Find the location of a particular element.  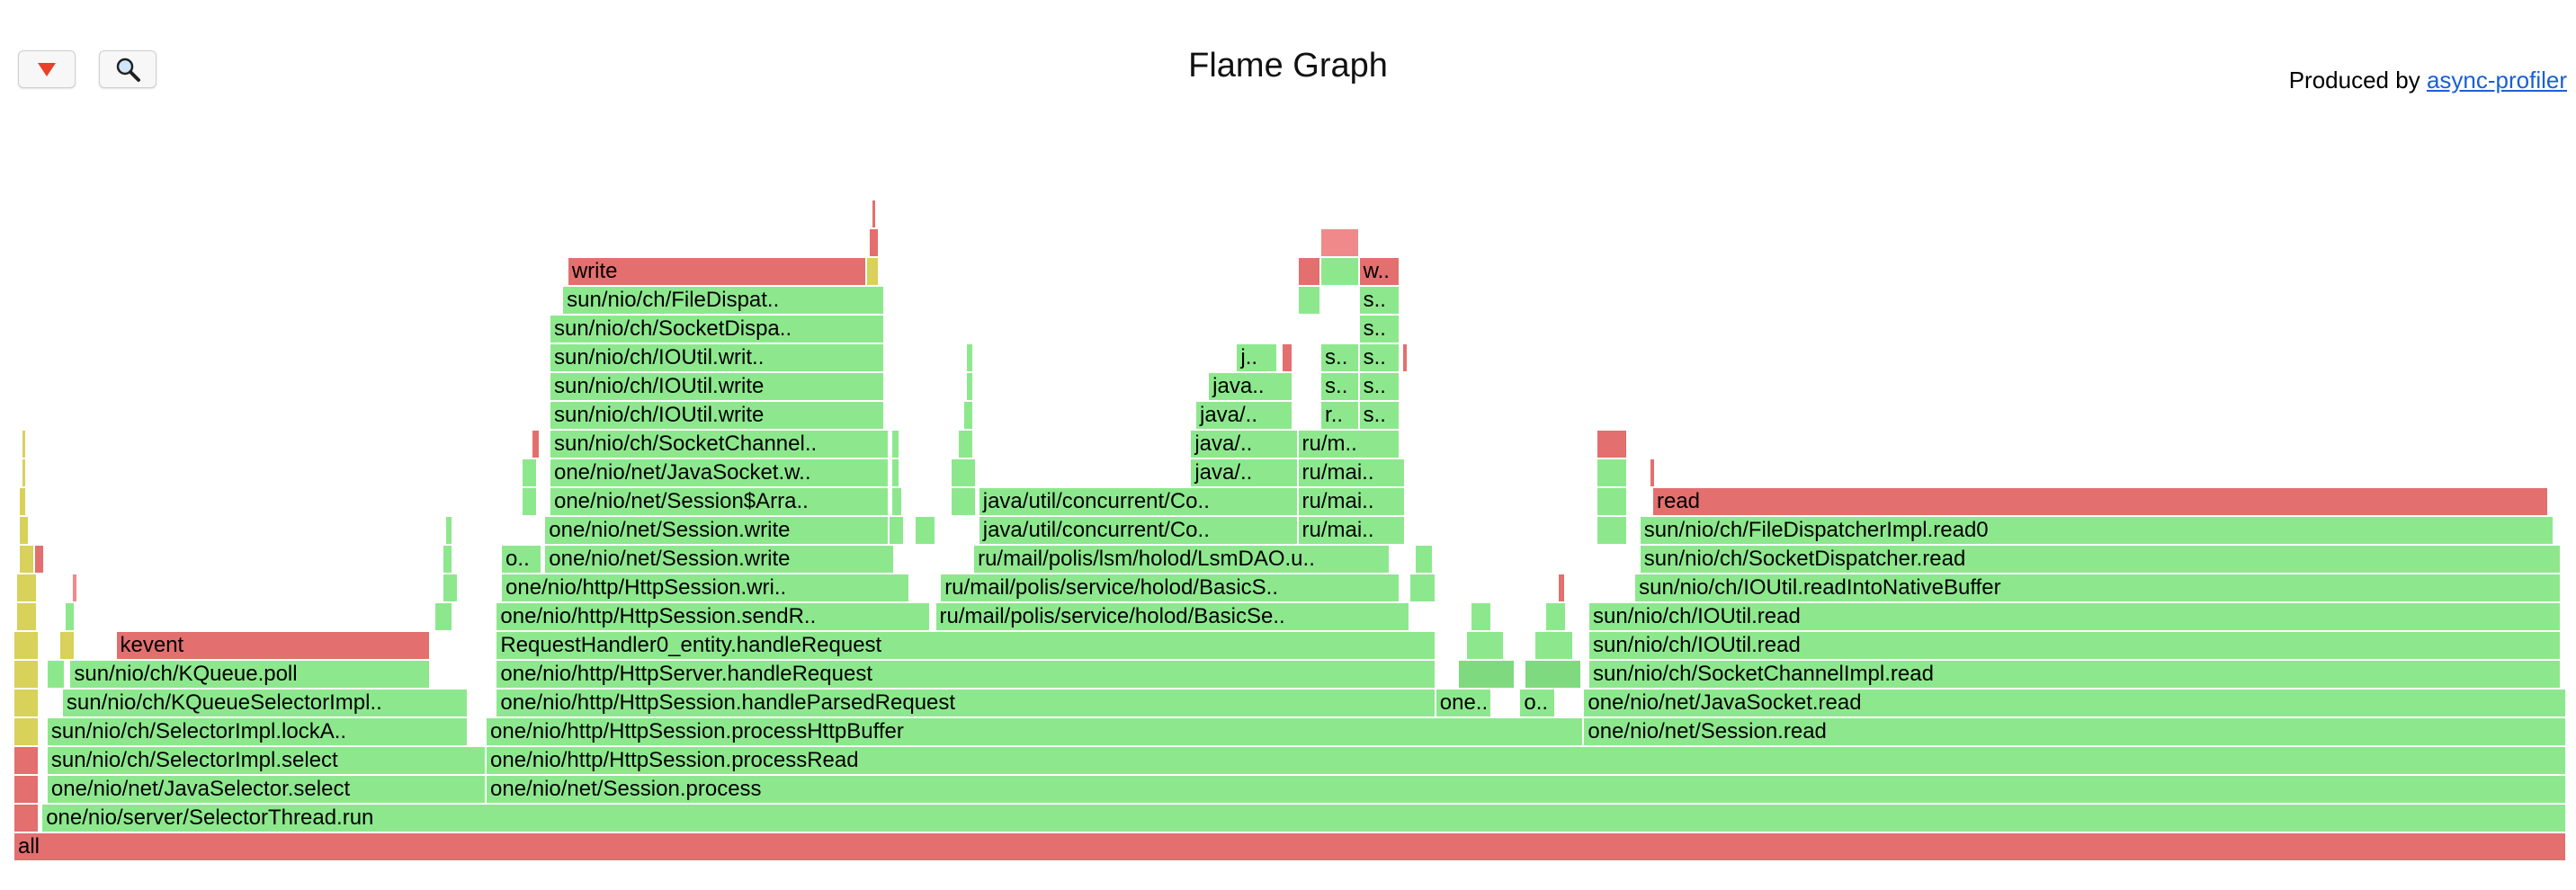

flame-frame: sun/nio/ch/SelectorImpl.lockA.. is located at coordinates (257, 731).